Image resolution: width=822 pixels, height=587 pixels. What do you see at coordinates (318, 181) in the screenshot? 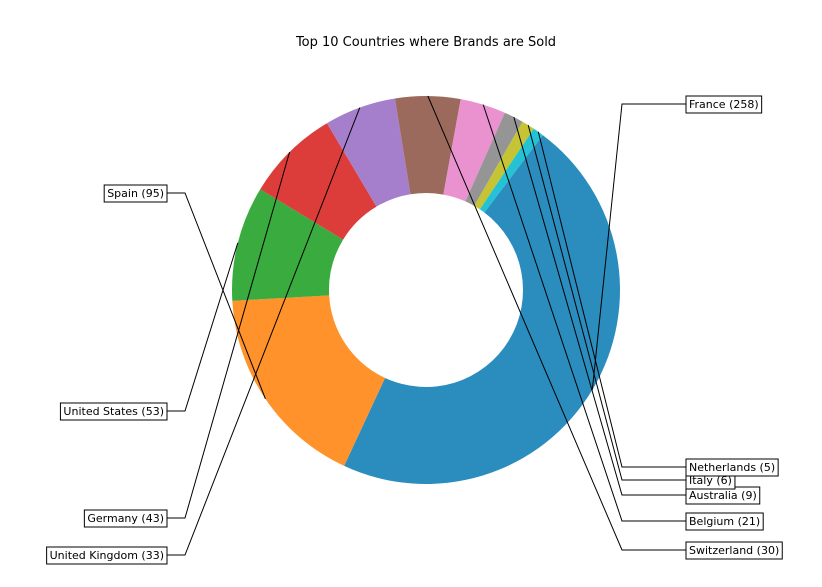
I see `wedge-germany` at bounding box center [318, 181].